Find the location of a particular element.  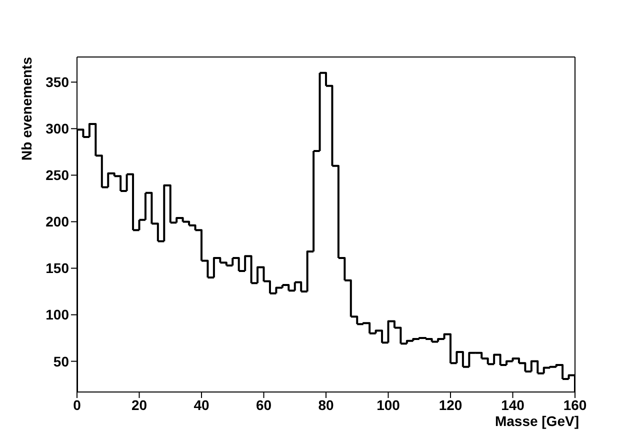

x-tick-label: 160 is located at coordinates (575, 404).